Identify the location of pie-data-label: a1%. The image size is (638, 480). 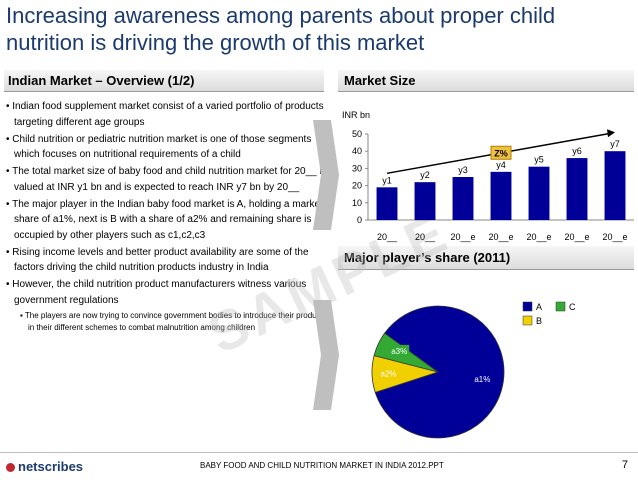
(482, 379).